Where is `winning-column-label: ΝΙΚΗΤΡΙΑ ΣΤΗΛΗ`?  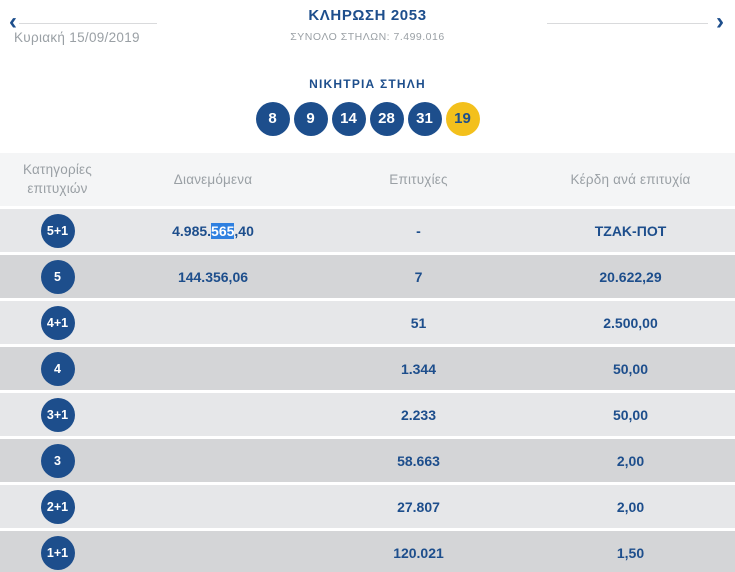 winning-column-label: ΝΙΚΗΤΡΙΑ ΣΤΗΛΗ is located at coordinates (367, 84).